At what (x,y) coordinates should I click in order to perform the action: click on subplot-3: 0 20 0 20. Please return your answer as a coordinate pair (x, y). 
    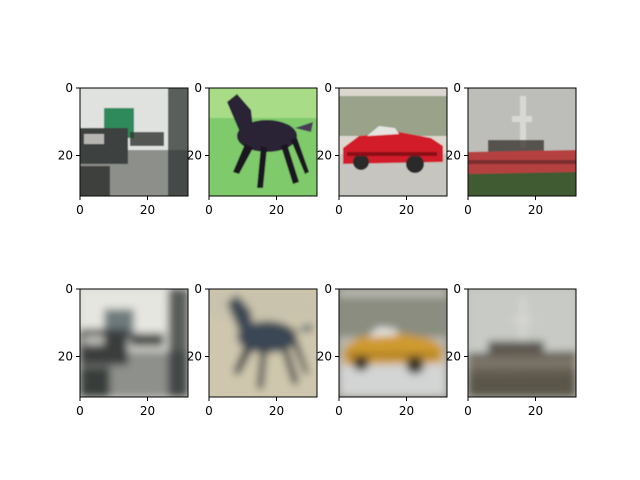
    Looking at the image, I should click on (382, 149).